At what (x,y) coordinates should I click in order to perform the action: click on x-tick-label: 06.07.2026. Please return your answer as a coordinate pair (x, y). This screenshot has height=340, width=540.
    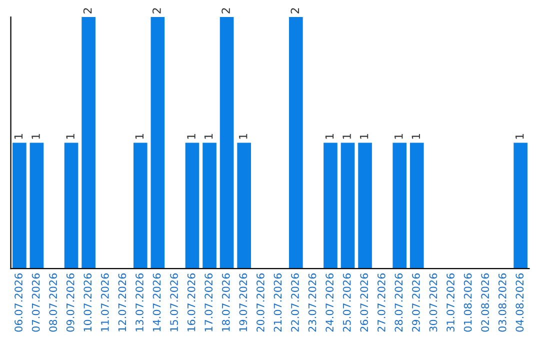
    Looking at the image, I should click on (18, 302).